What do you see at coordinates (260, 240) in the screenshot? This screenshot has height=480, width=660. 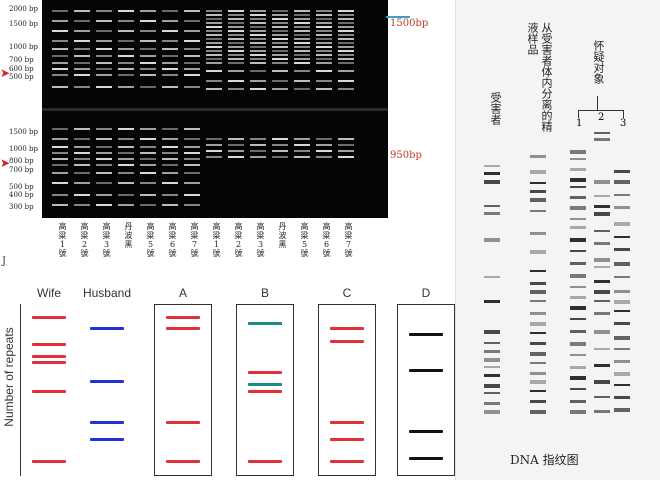 I see `lane-label-9: 高粱3號` at bounding box center [260, 240].